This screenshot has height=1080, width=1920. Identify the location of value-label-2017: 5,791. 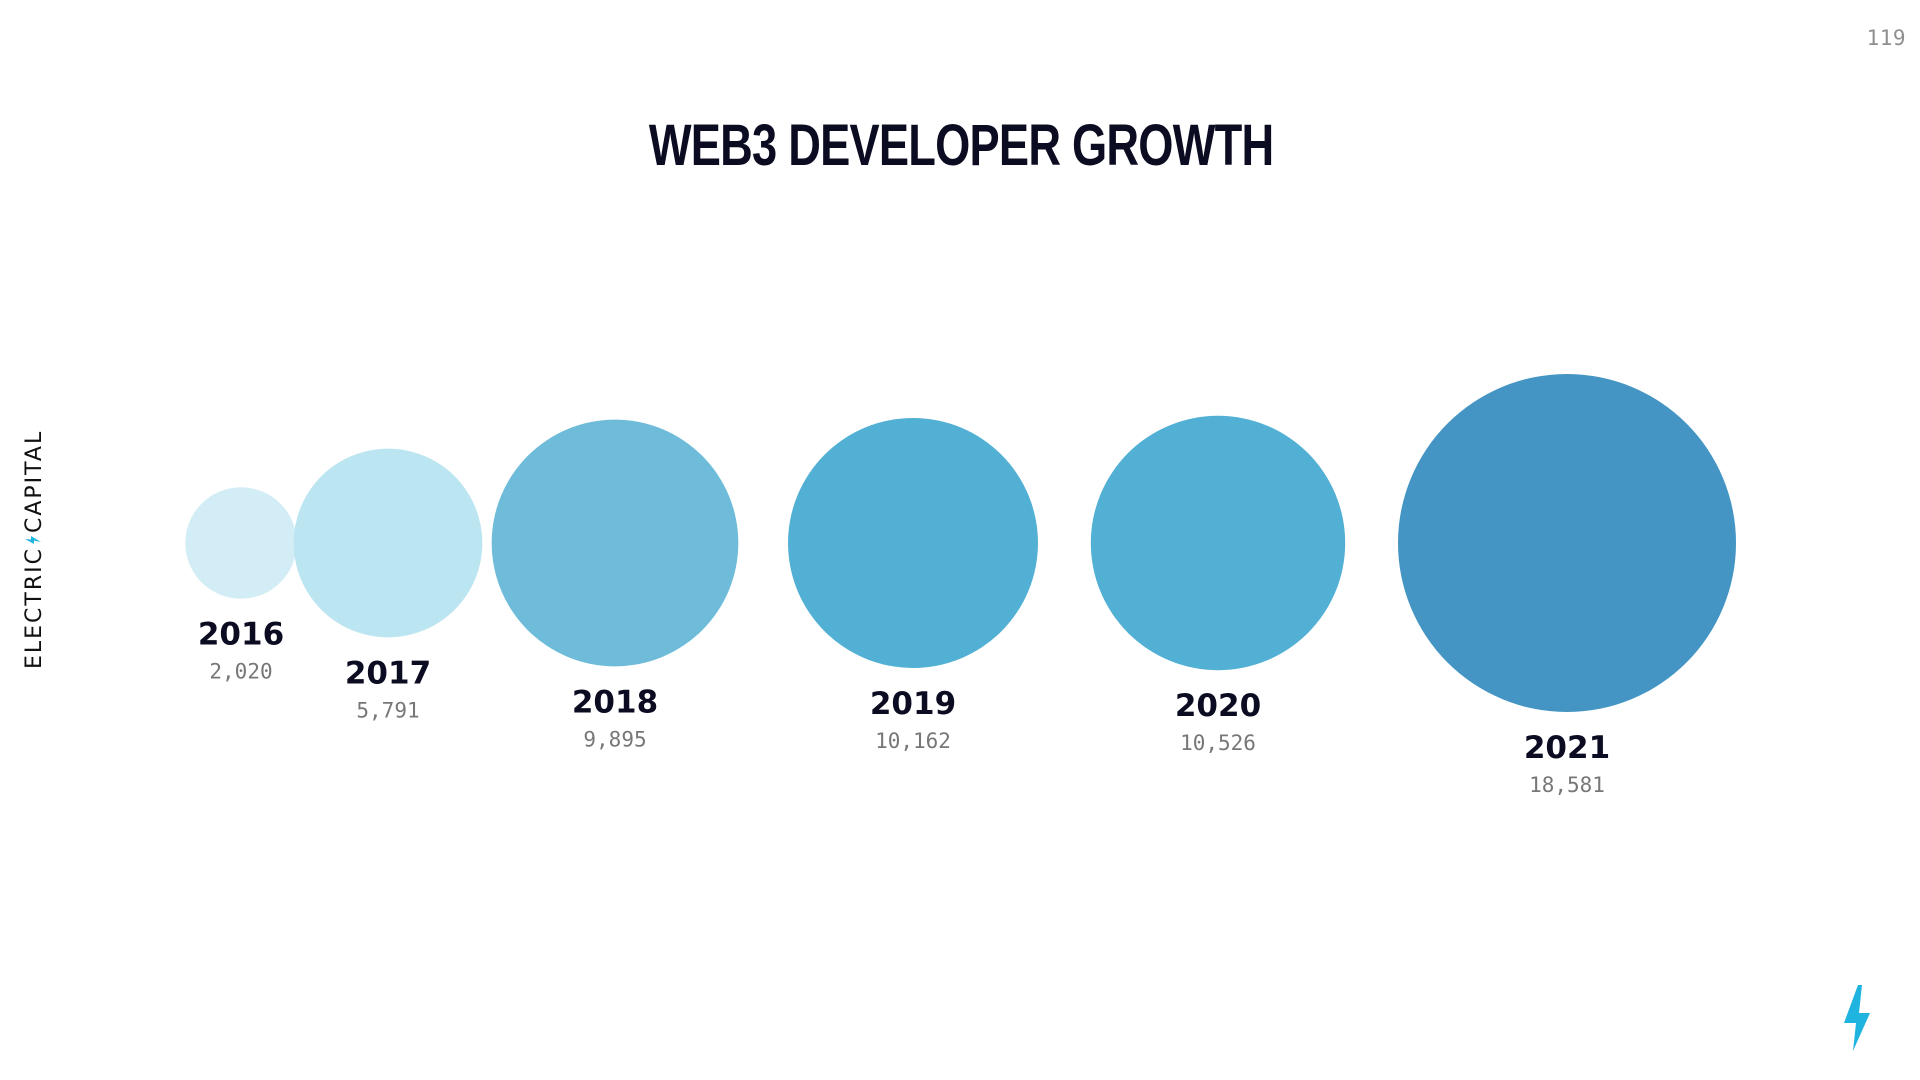
(387, 710).